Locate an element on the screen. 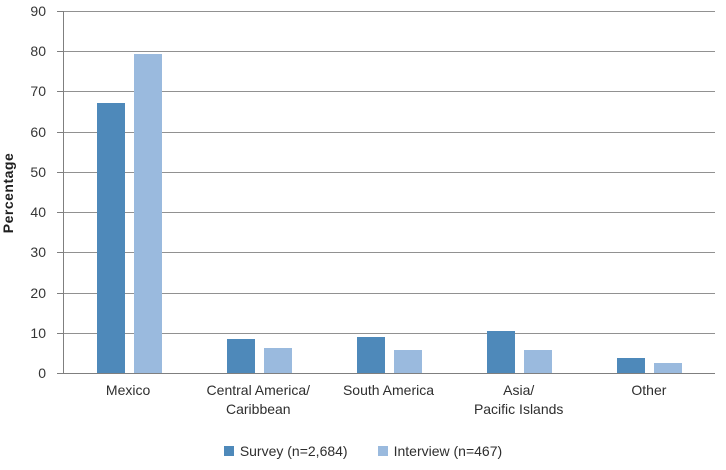 This screenshot has width=726, height=470. x-axis-category-label: Other is located at coordinates (649, 390).